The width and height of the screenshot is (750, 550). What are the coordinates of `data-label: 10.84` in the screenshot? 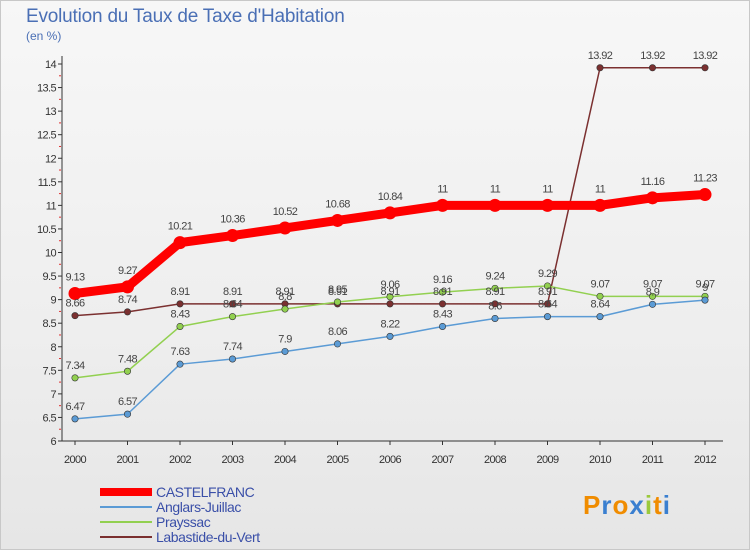 It's located at (390, 197).